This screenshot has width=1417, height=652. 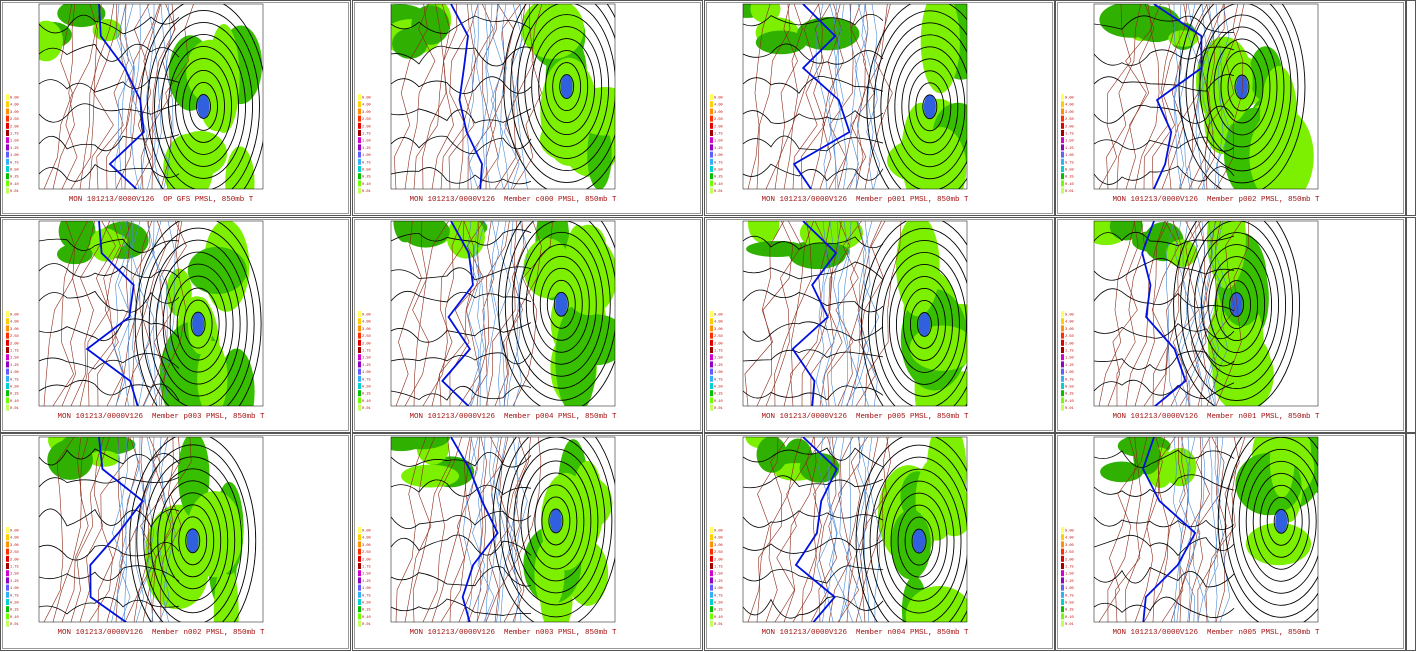 I want to click on legend-label: 0.10, so click(x=14, y=618).